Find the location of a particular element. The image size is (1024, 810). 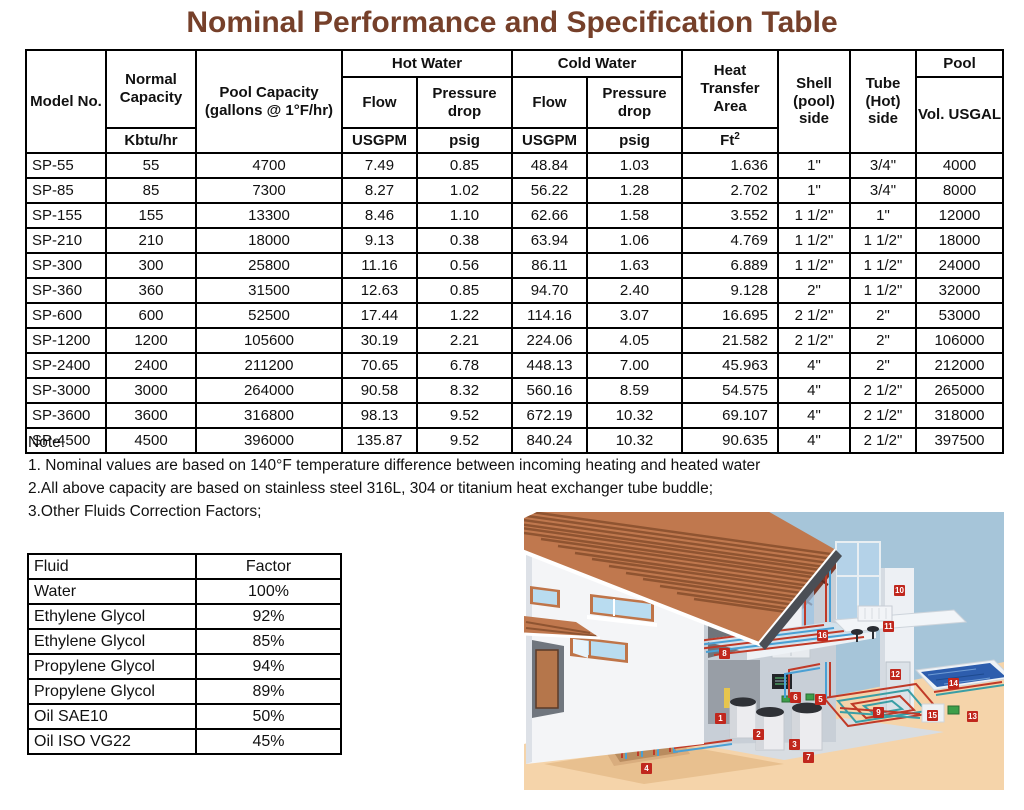

header-pool-vol: Vol. USGAL is located at coordinates (959, 115).